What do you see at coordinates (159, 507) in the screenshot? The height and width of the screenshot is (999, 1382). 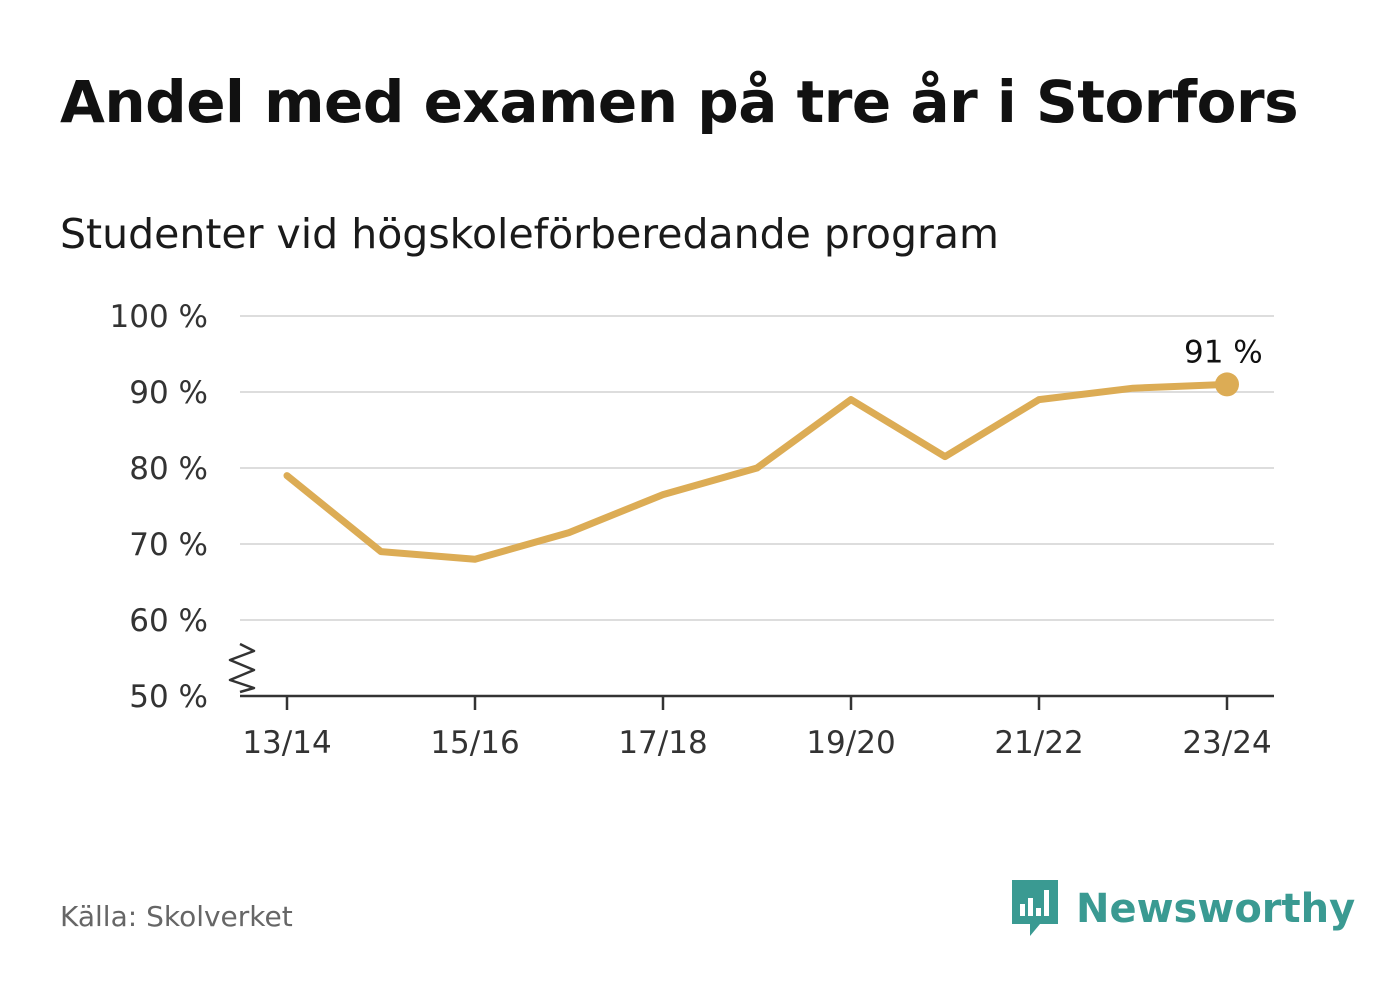 I see `y-axis-tick-labels: 50 % 60 % 70 % 80 % 90 % 100 %` at bounding box center [159, 507].